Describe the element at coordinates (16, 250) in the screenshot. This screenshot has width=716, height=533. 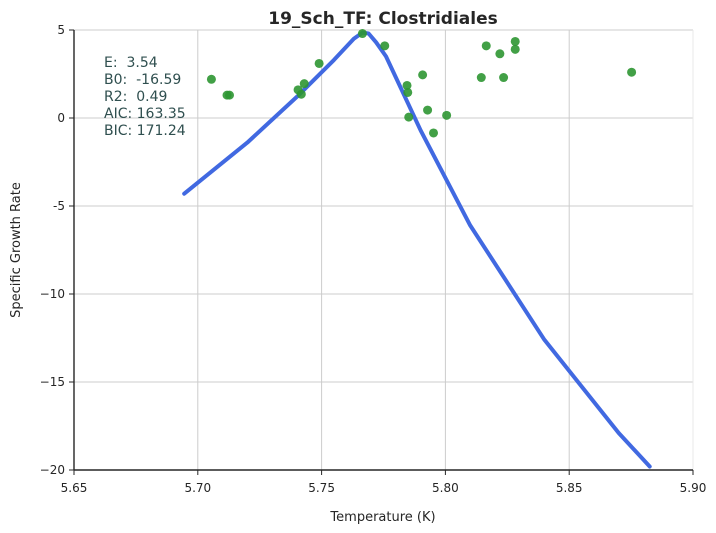
I see `y-axis-label: Specific Growth Rate` at that location.